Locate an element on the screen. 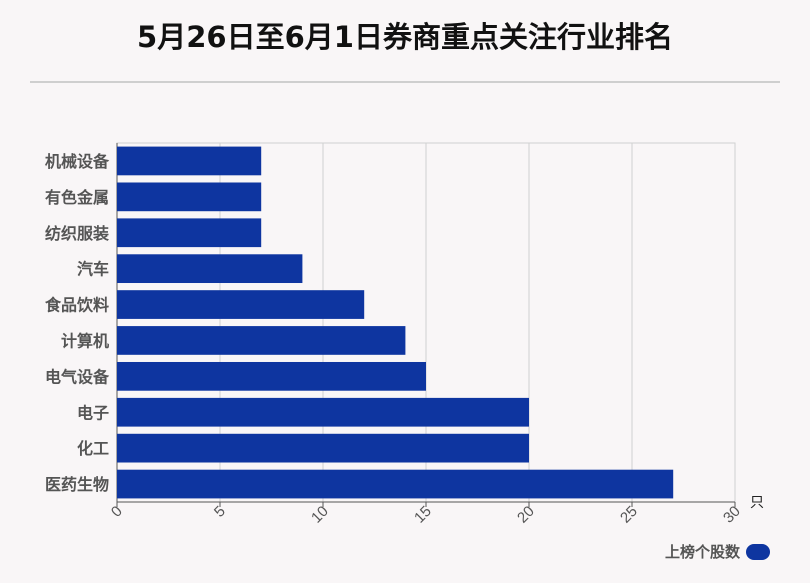 The width and height of the screenshot is (810, 583). y-category-label: 电气设备 is located at coordinates (77, 376).